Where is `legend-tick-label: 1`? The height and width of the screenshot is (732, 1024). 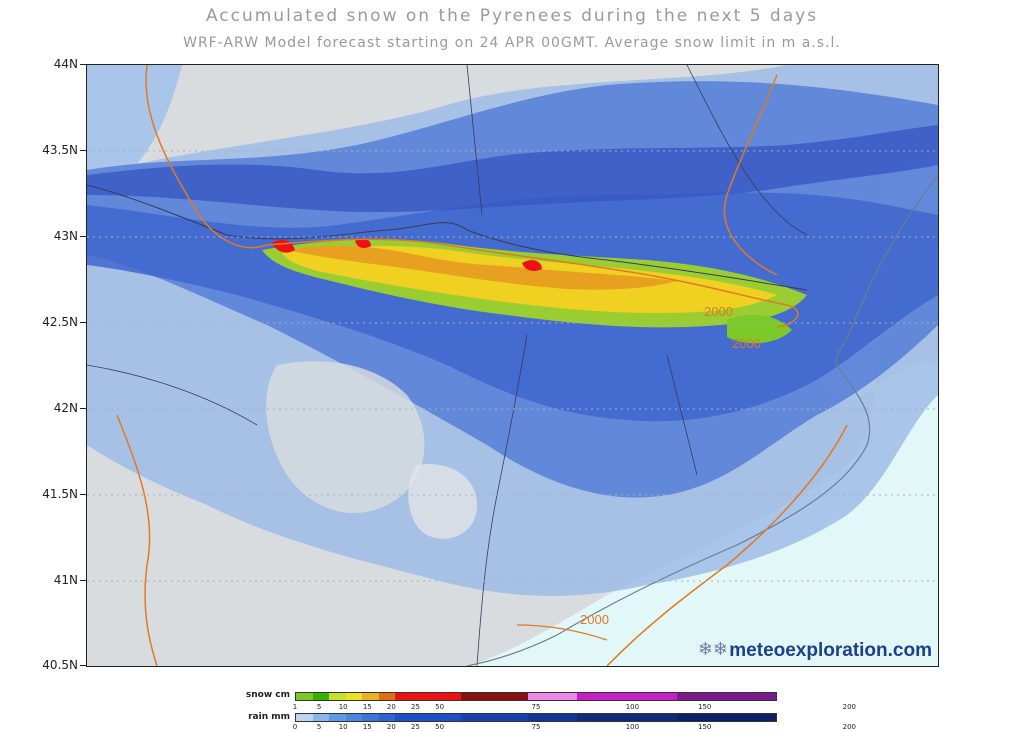
legend-tick-label: 1 is located at coordinates (295, 707).